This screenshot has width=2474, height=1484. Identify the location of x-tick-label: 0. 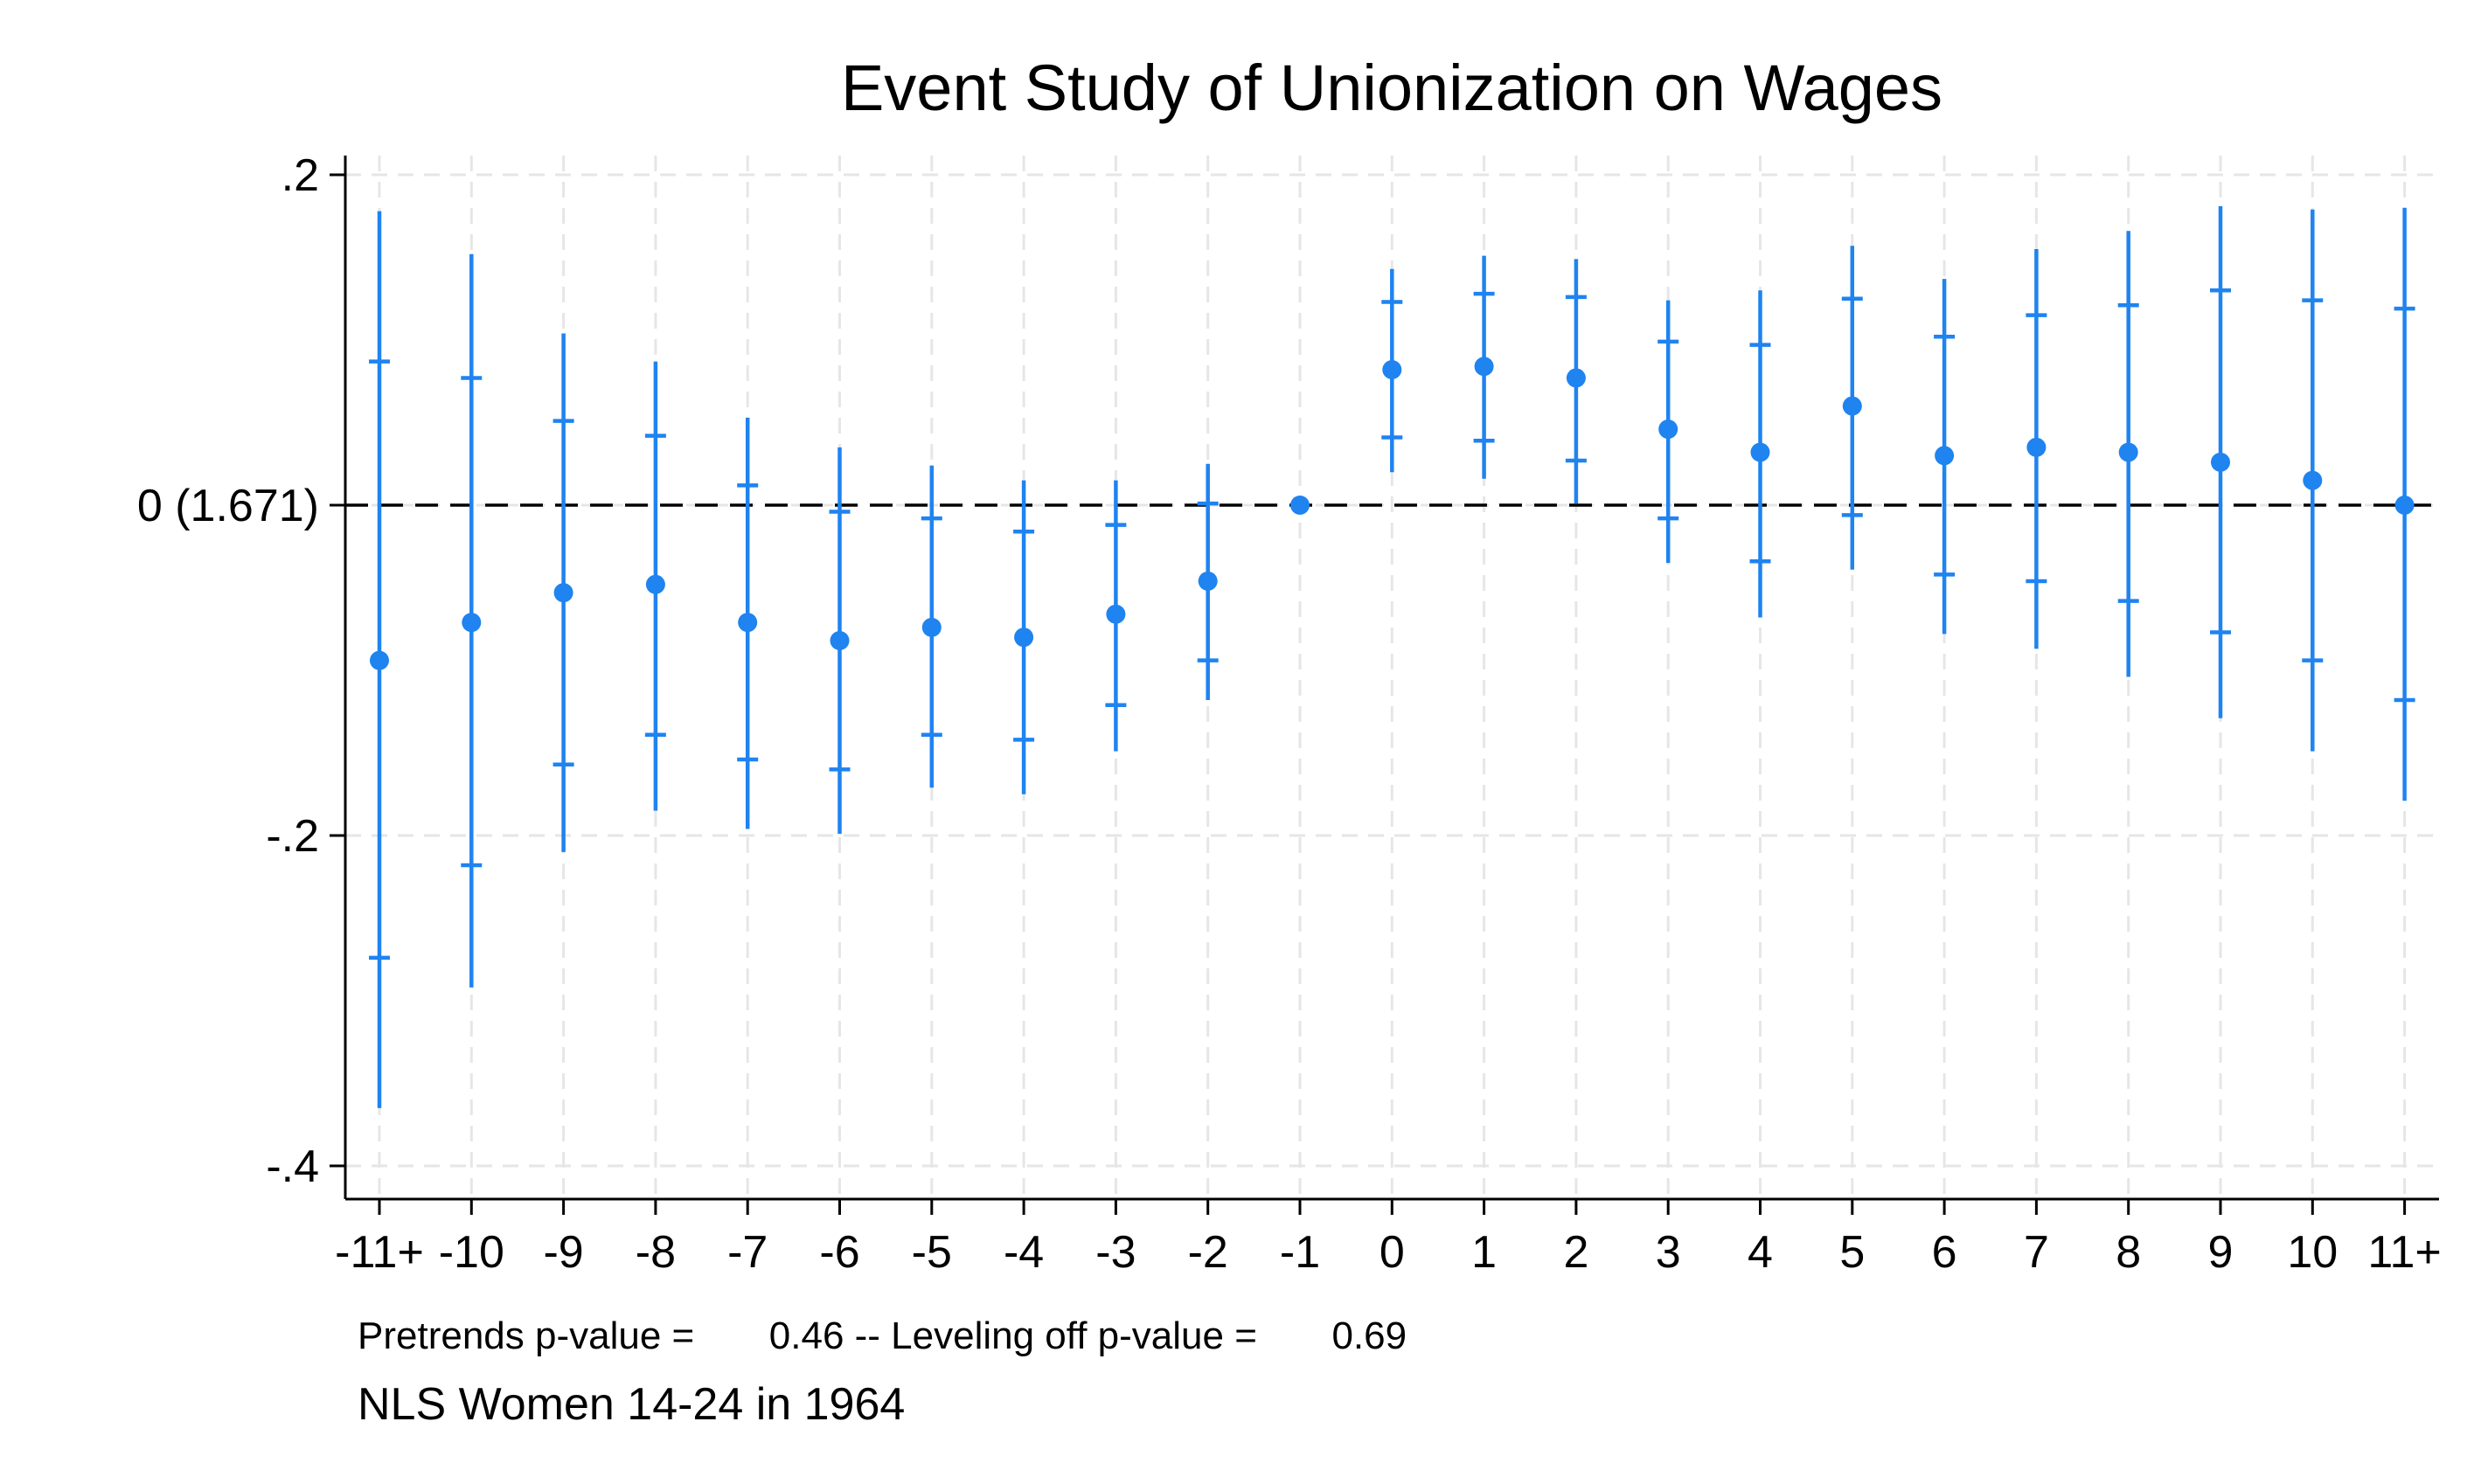
(1392, 1252).